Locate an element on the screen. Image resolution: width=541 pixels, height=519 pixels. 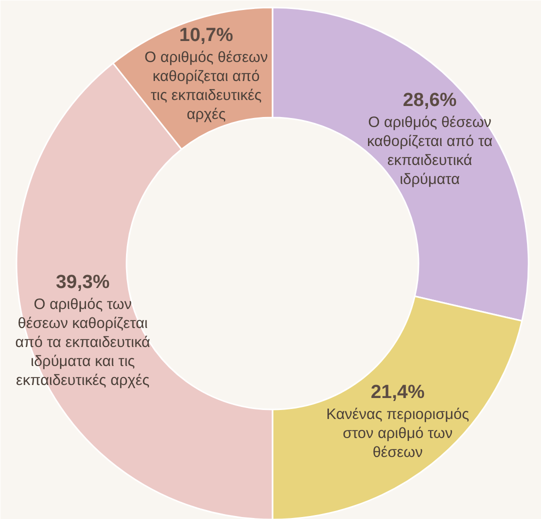
slice-label: Ο αριθμός των θέσεων καθορίζεται από τα εκπαιδευτικά ιδρύματα και τις εκπαιδευτικές αρχές is located at coordinates (83, 342).